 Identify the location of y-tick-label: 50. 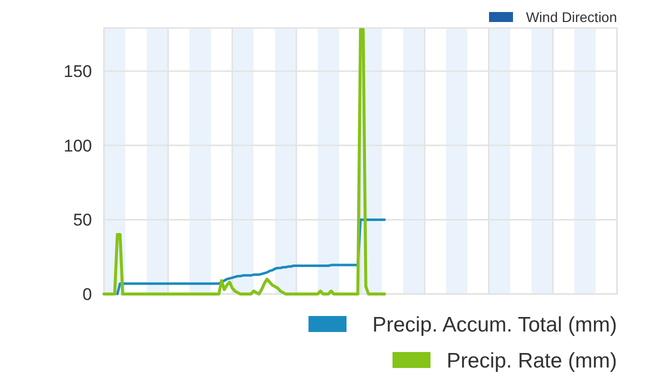
(82, 220).